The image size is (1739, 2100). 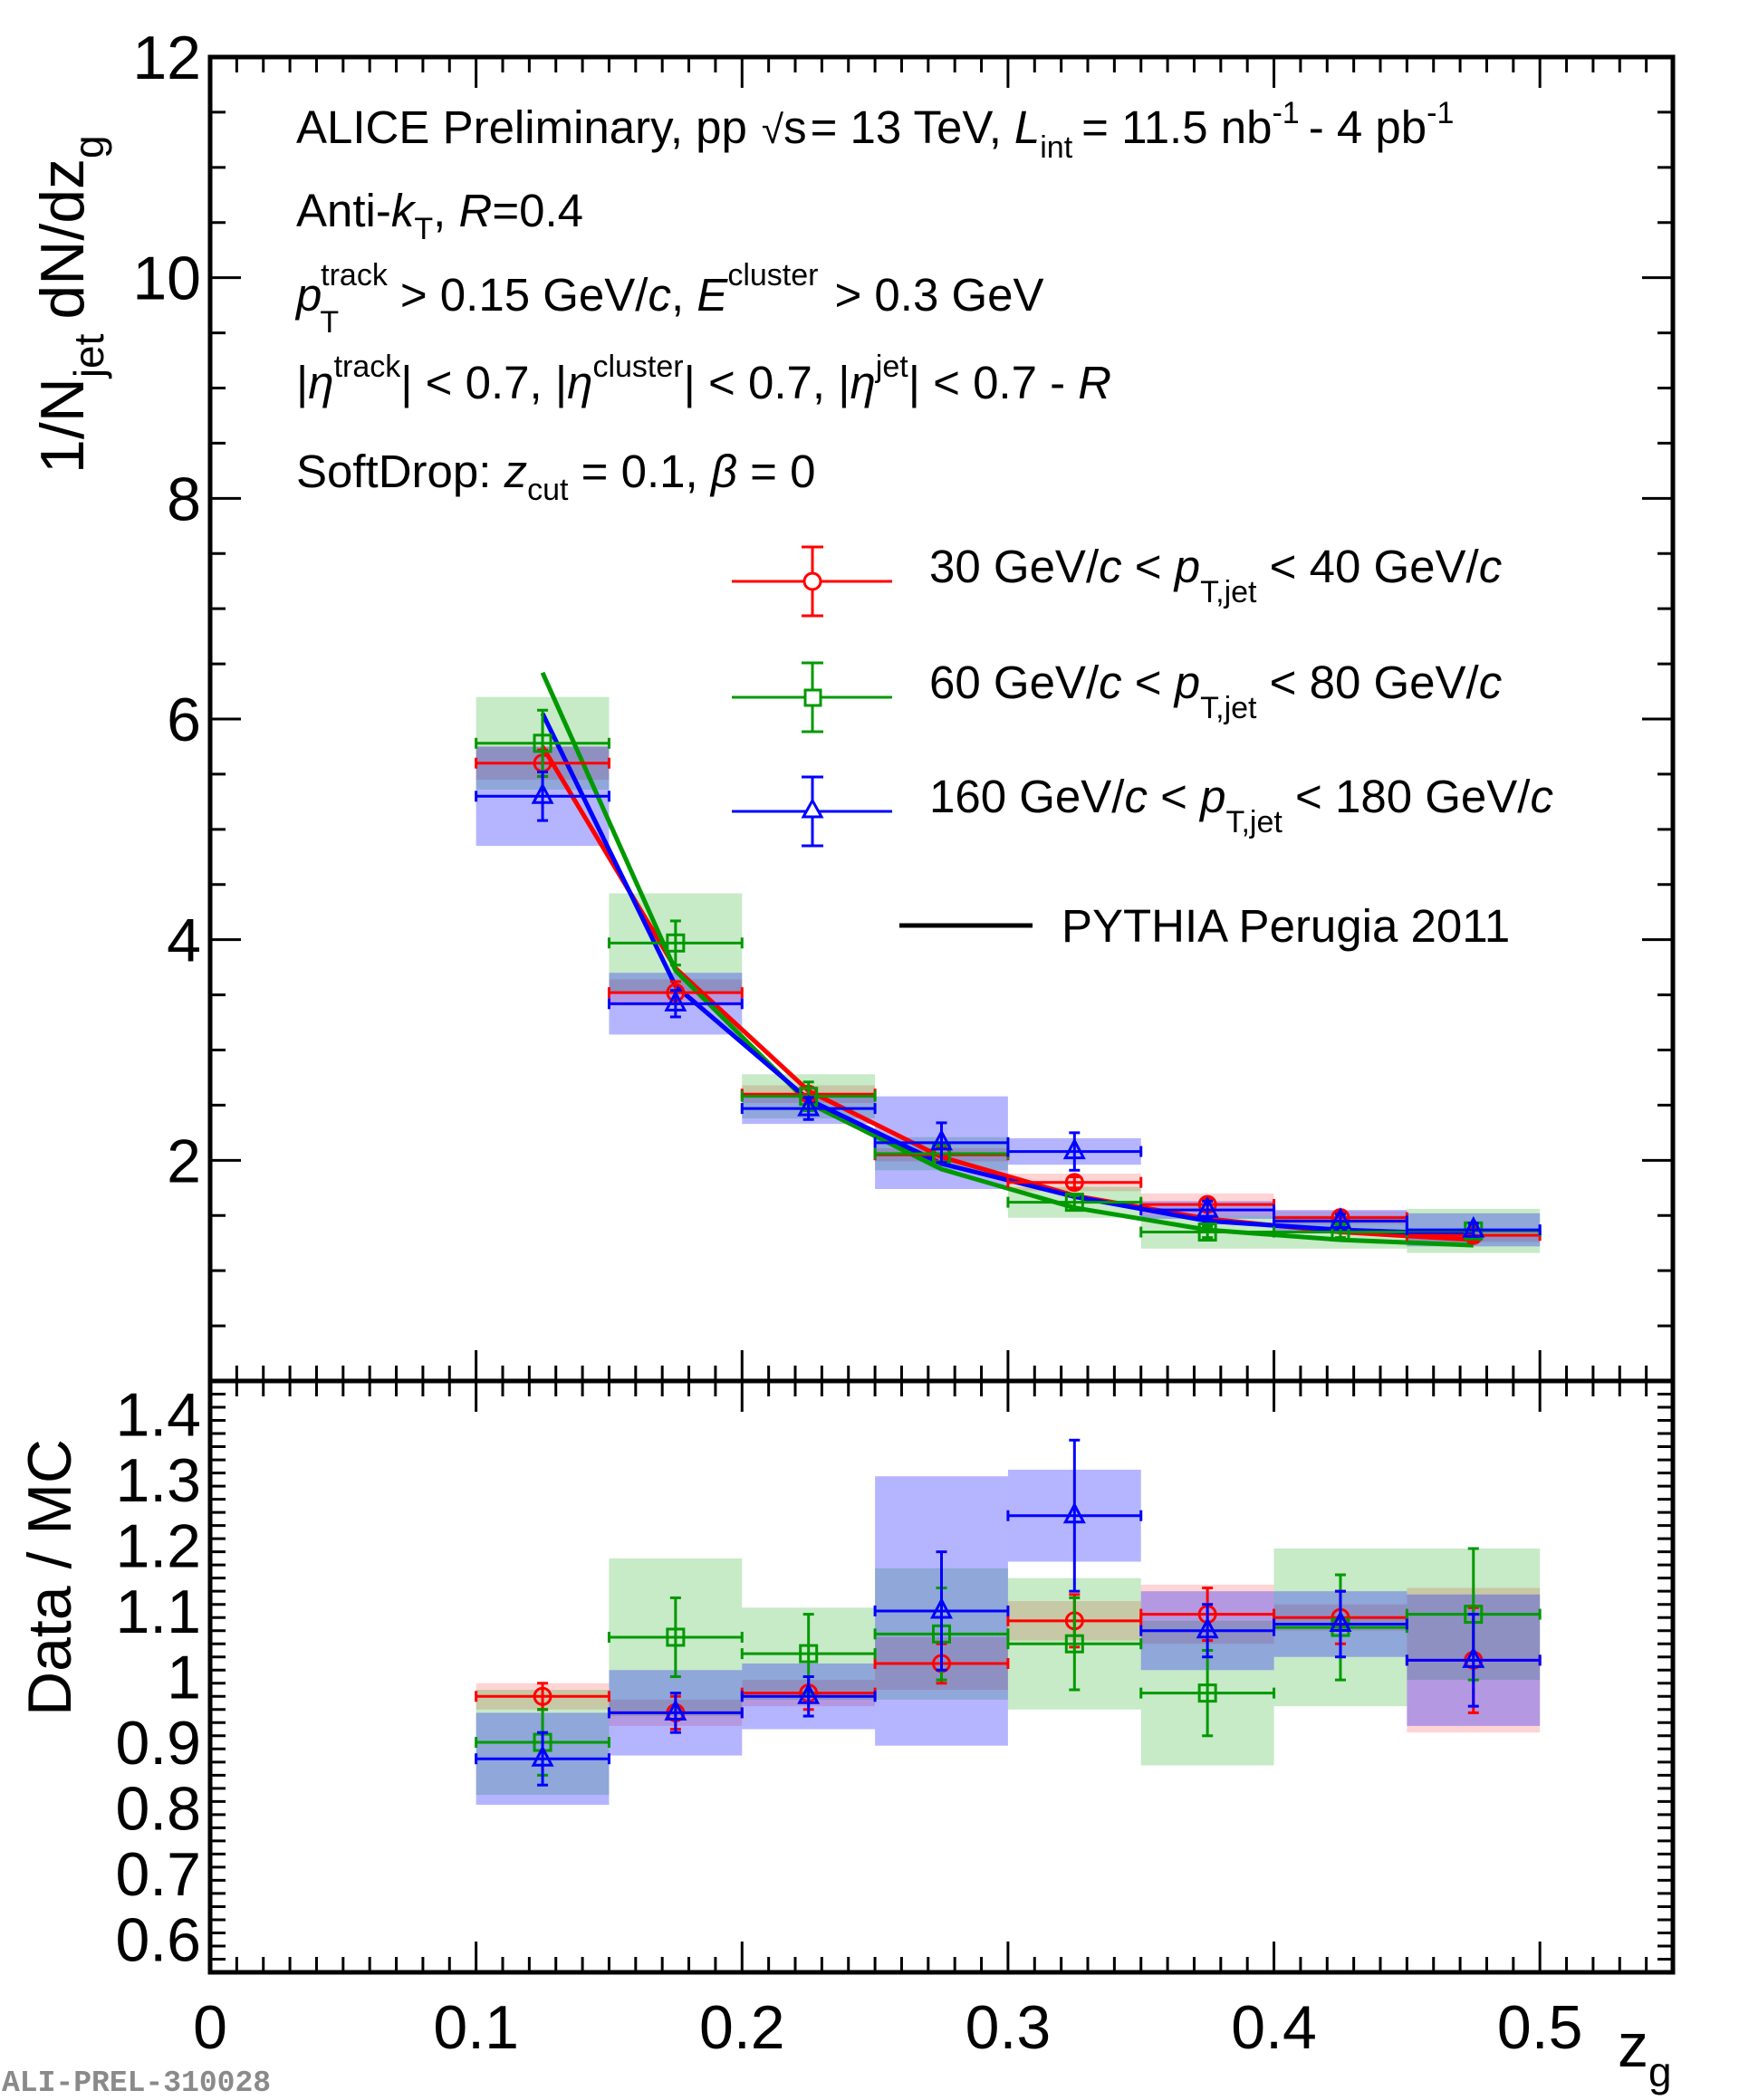 What do you see at coordinates (887, 2027) in the screenshot?
I see `x-tick-labels: 0 0.1 0.2 0.3 0.4 0.5` at bounding box center [887, 2027].